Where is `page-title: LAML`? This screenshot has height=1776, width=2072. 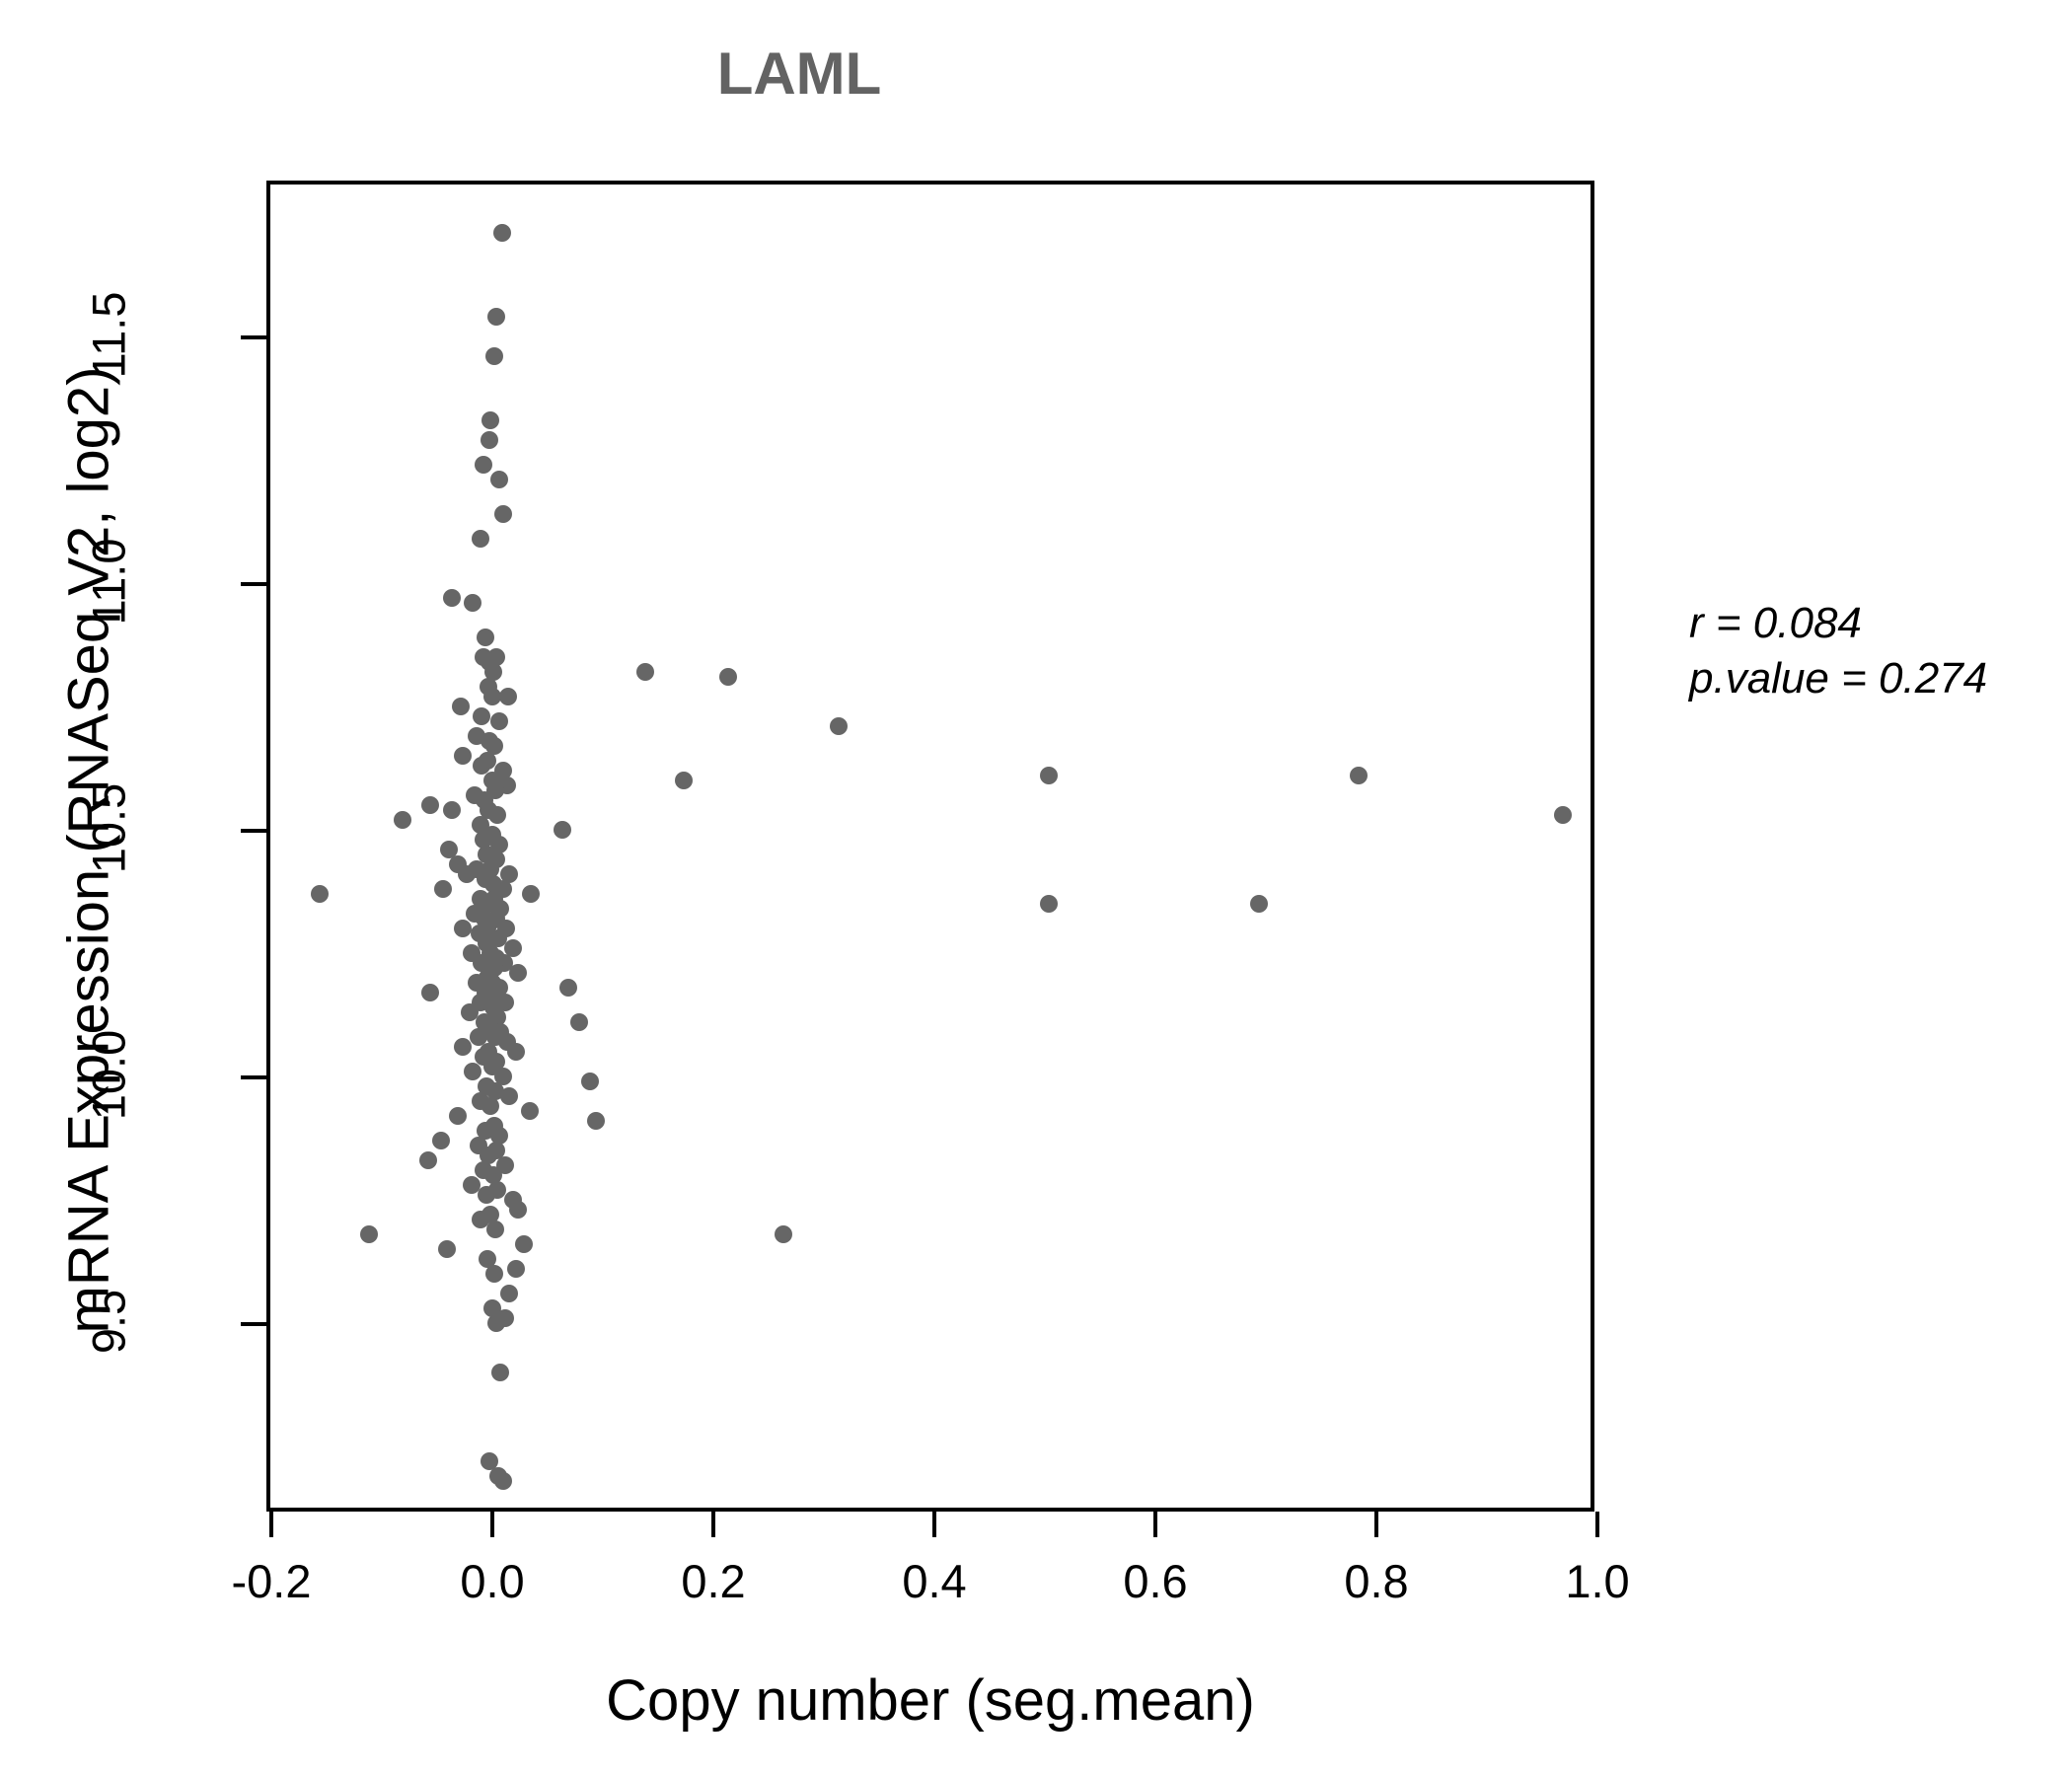 page-title: LAML is located at coordinates (799, 74).